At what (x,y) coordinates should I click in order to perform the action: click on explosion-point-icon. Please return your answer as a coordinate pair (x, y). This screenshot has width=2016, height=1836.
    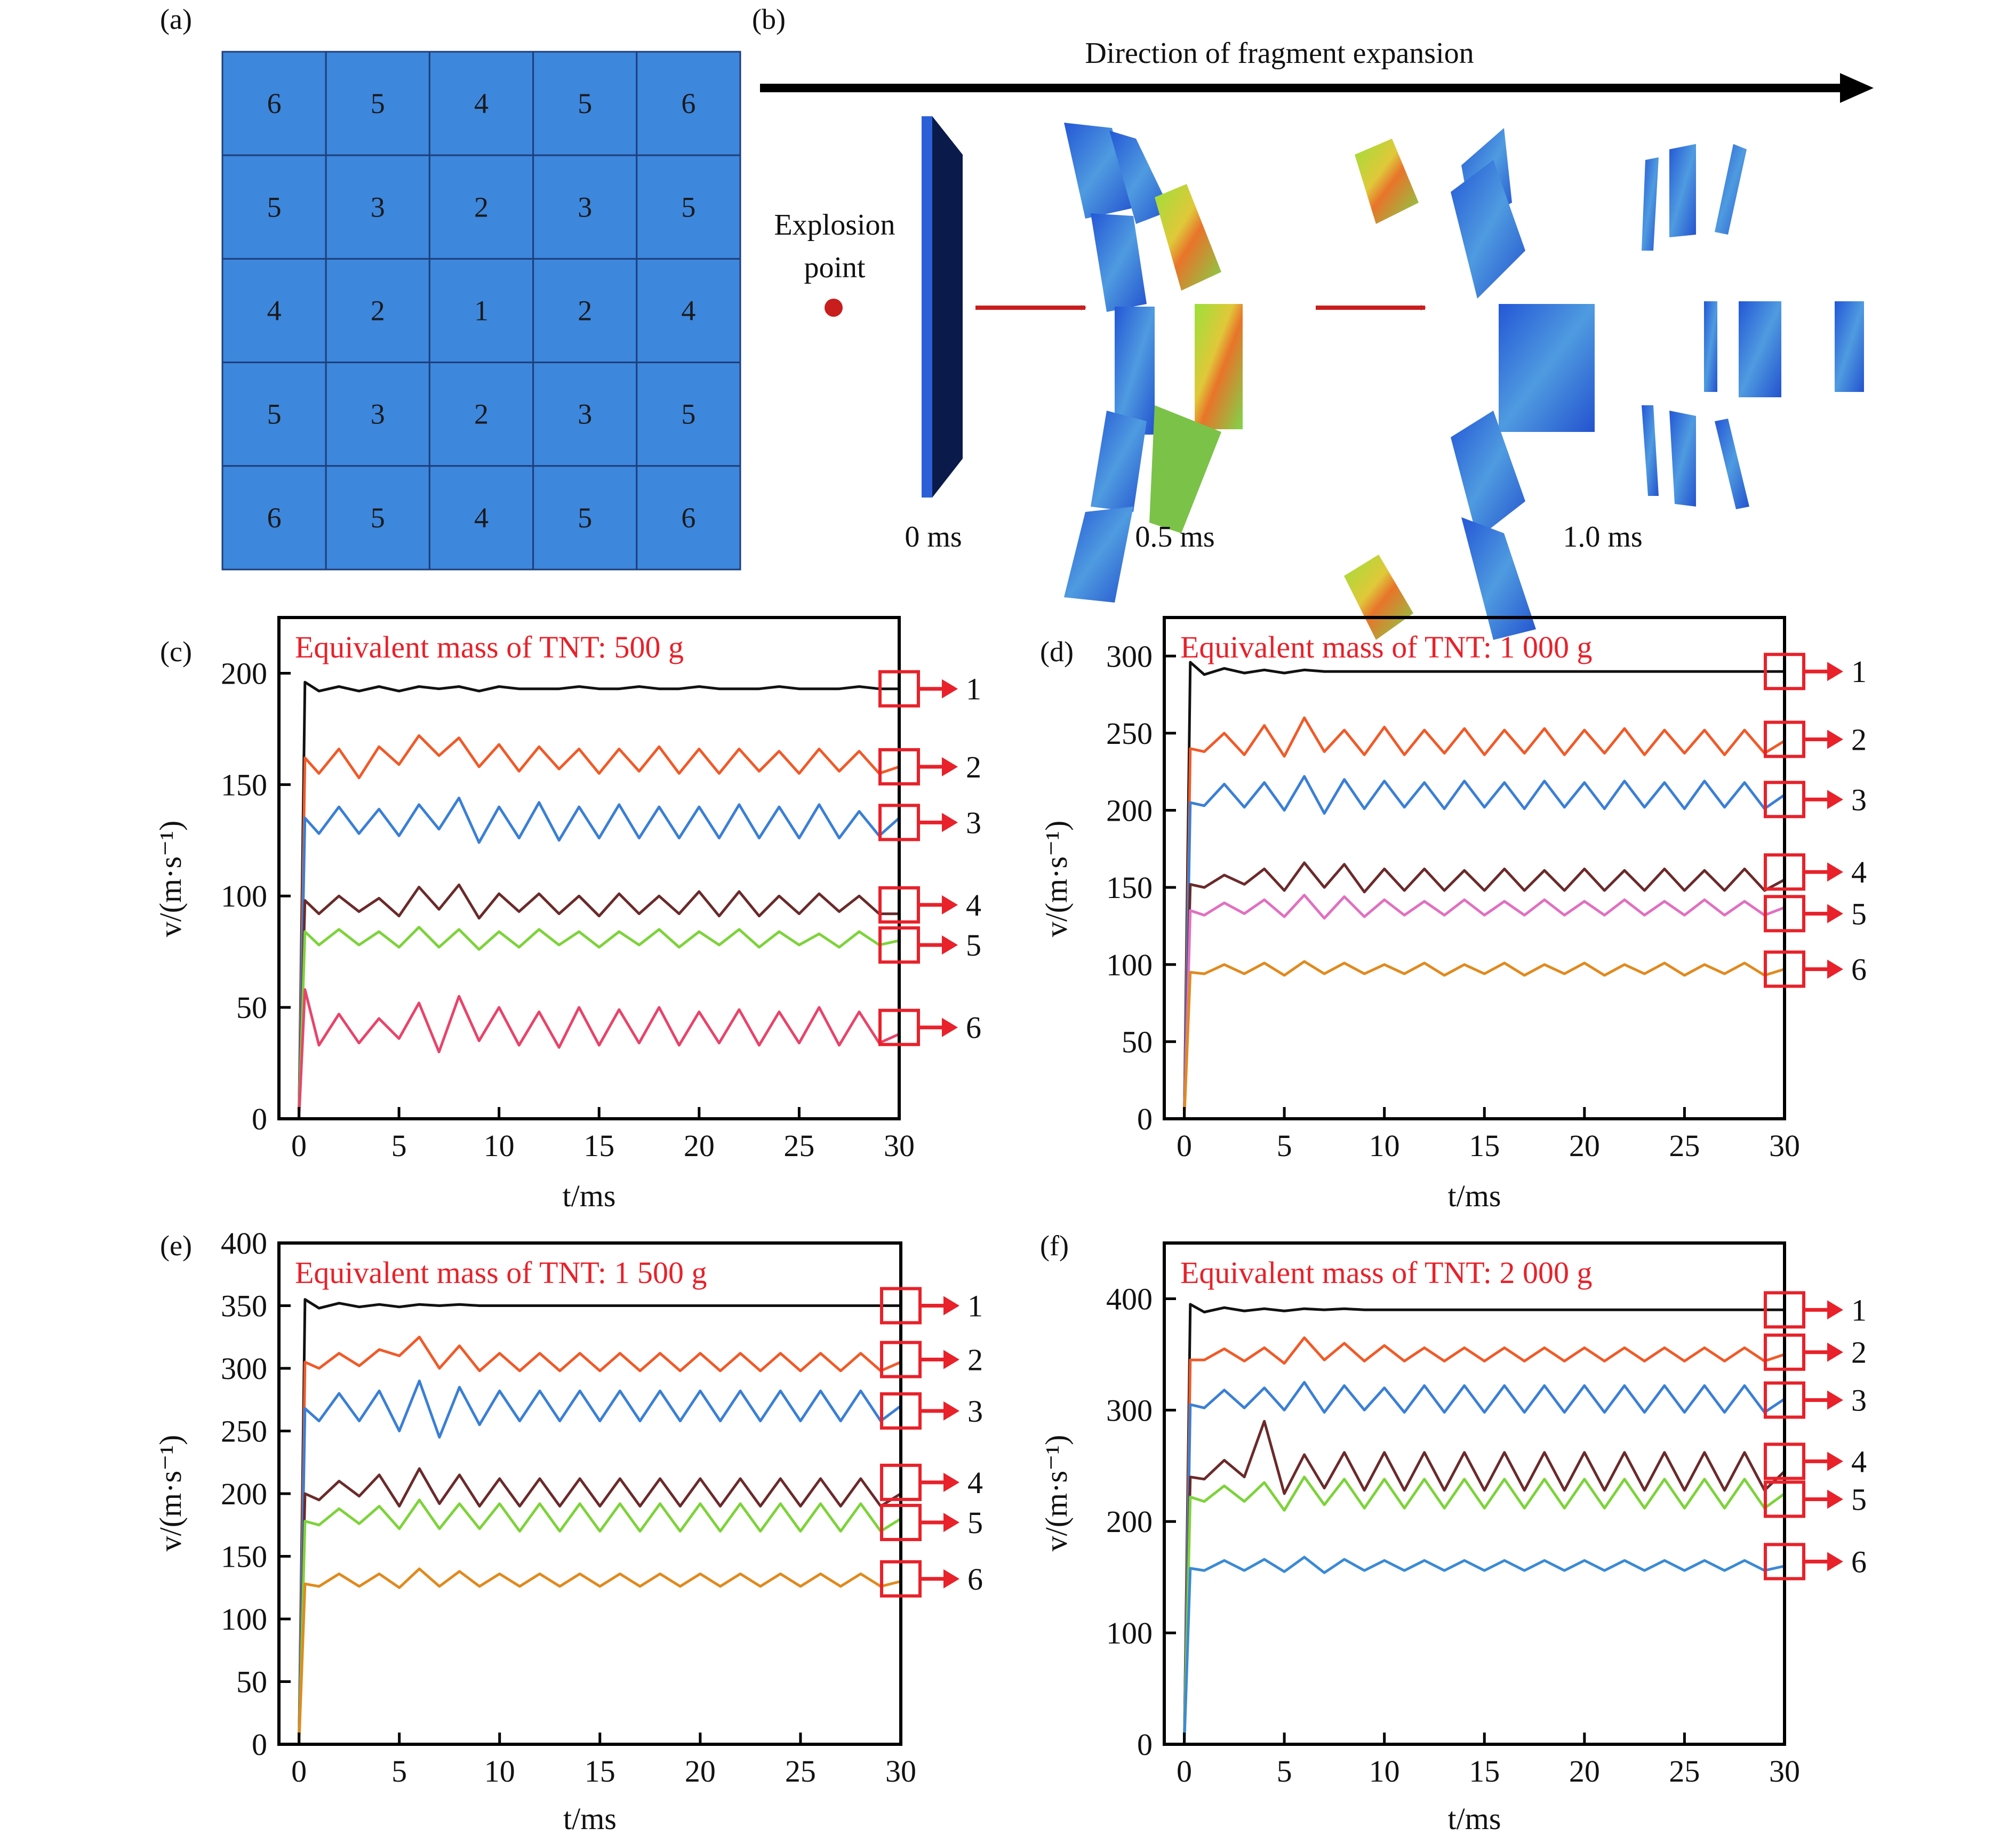
    Looking at the image, I should click on (834, 308).